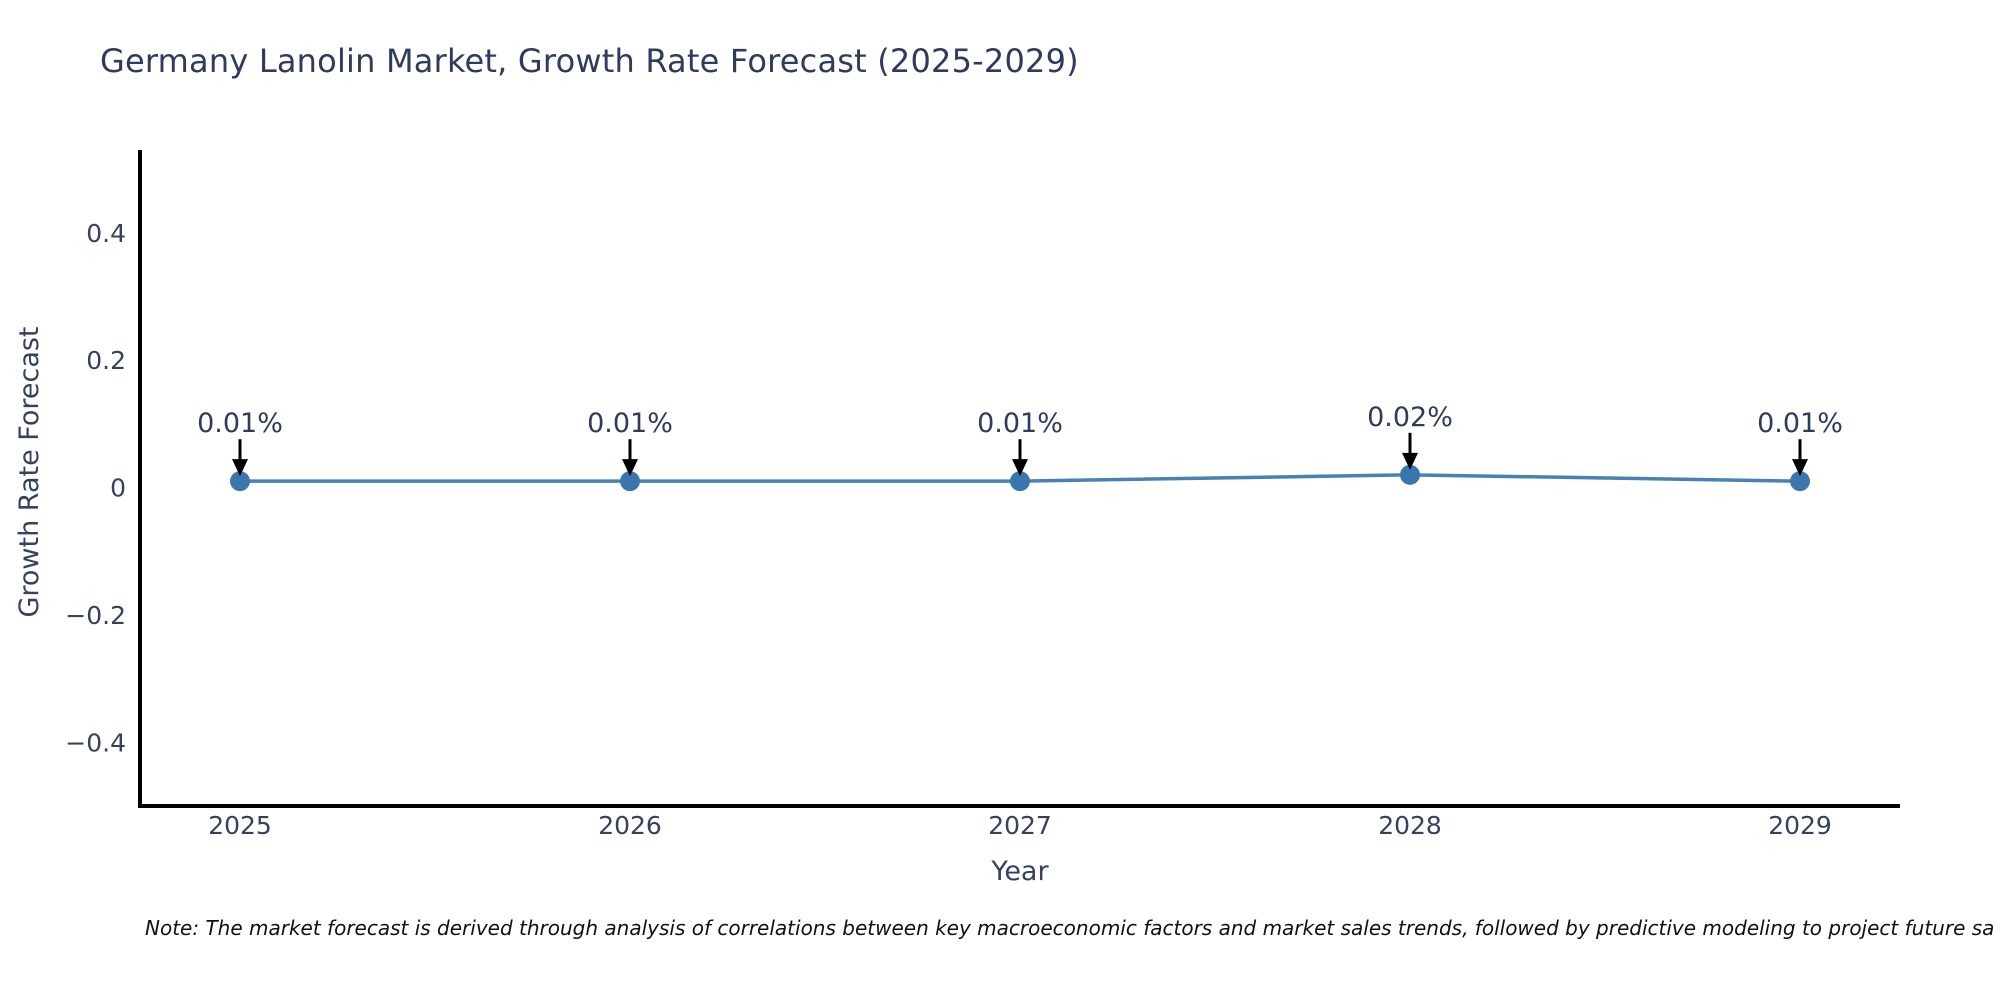  I want to click on x-tick-label: 2028, so click(1410, 825).